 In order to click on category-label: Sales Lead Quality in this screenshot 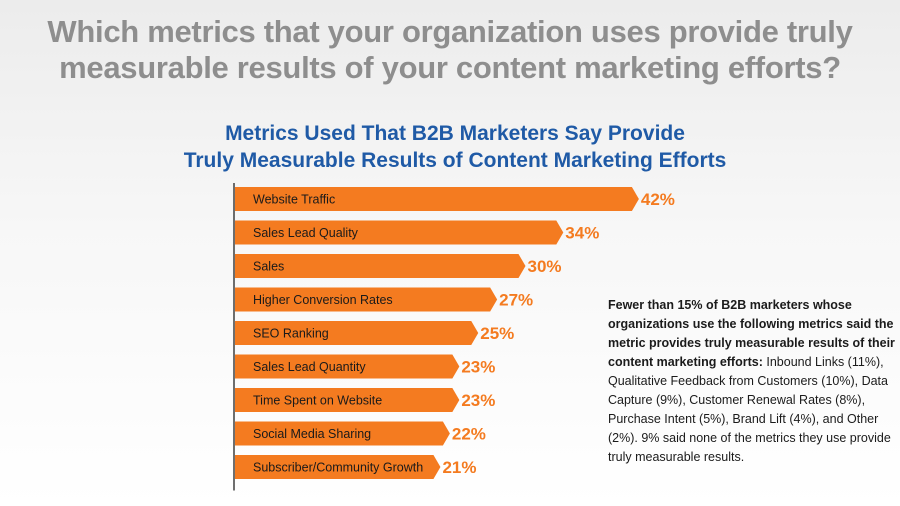, I will do `click(306, 233)`.